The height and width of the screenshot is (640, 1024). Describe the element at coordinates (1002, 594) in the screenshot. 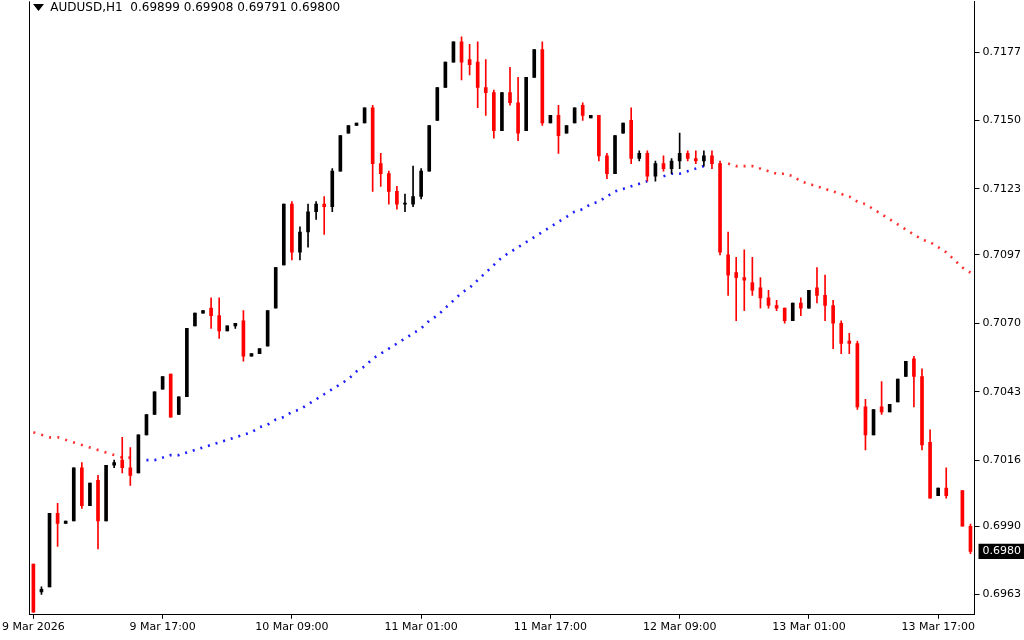

I see `y-tick-label: 0.6963` at that location.